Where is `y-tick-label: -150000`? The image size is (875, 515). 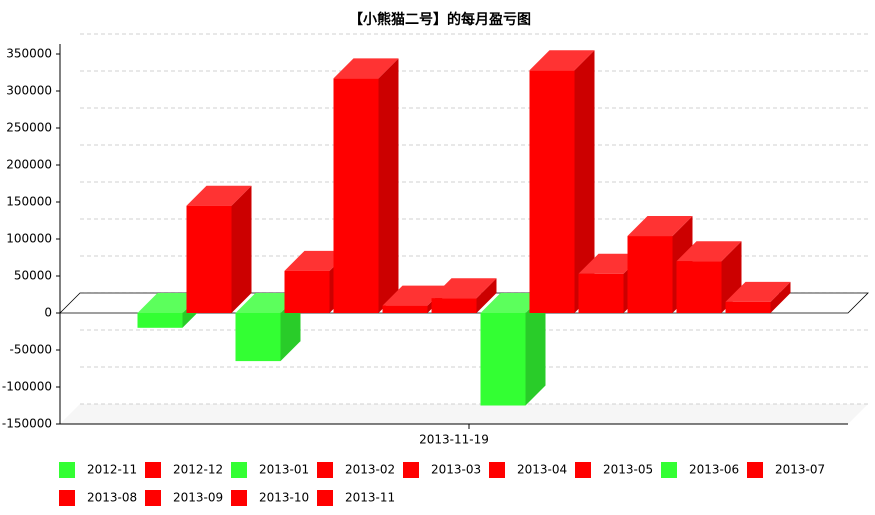 y-tick-label: -150000 is located at coordinates (27, 424).